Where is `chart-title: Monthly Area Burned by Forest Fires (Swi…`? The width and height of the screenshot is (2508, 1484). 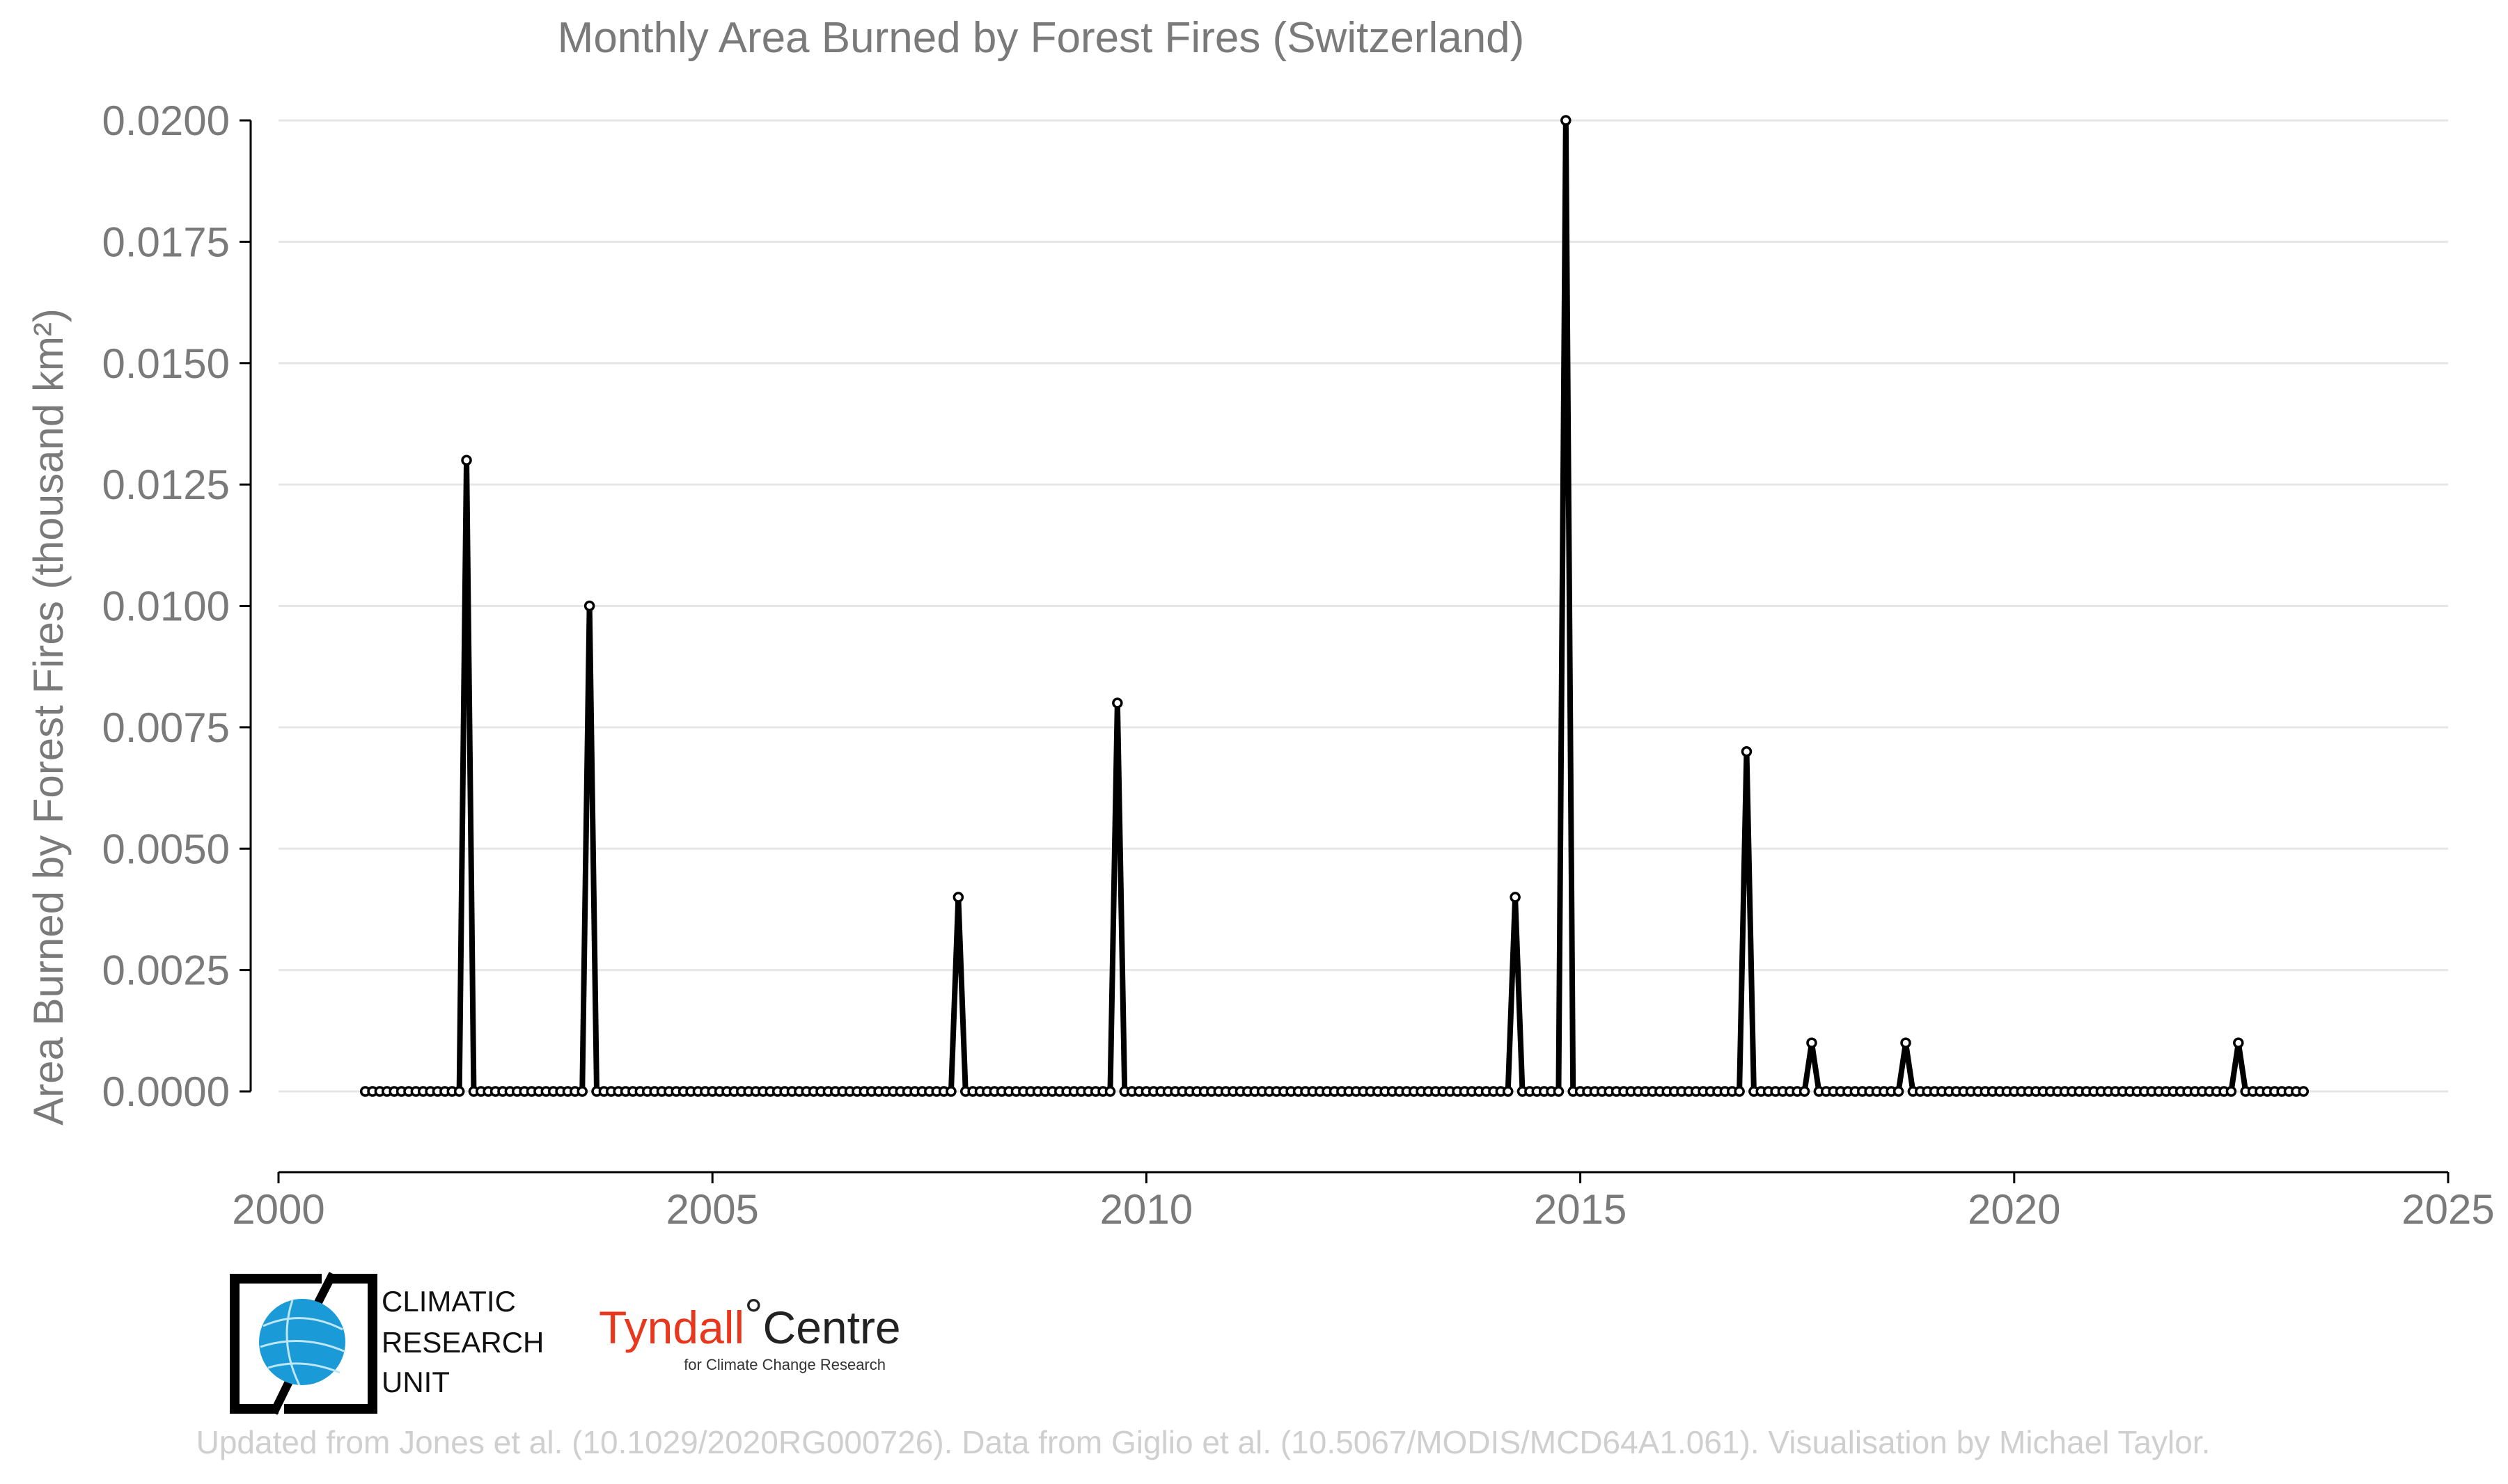 chart-title: Monthly Area Burned by Forest Fires (Swi… is located at coordinates (1041, 38).